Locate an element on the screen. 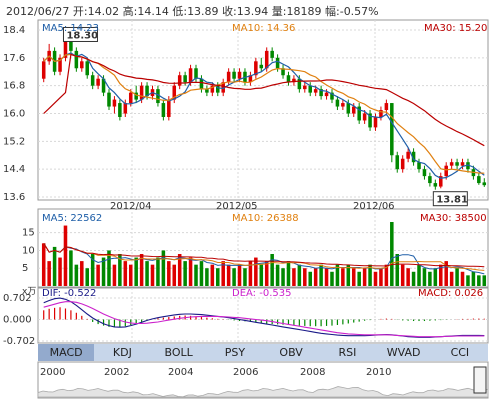 Image resolution: width=491 pixels, height=402 pixels. macd-tick-label: 0.702 is located at coordinates (17, 298).